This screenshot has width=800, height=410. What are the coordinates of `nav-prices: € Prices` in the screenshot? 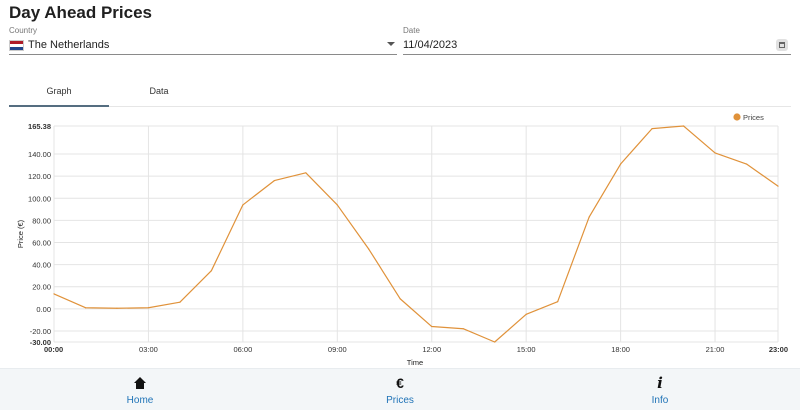 It's located at (400, 389).